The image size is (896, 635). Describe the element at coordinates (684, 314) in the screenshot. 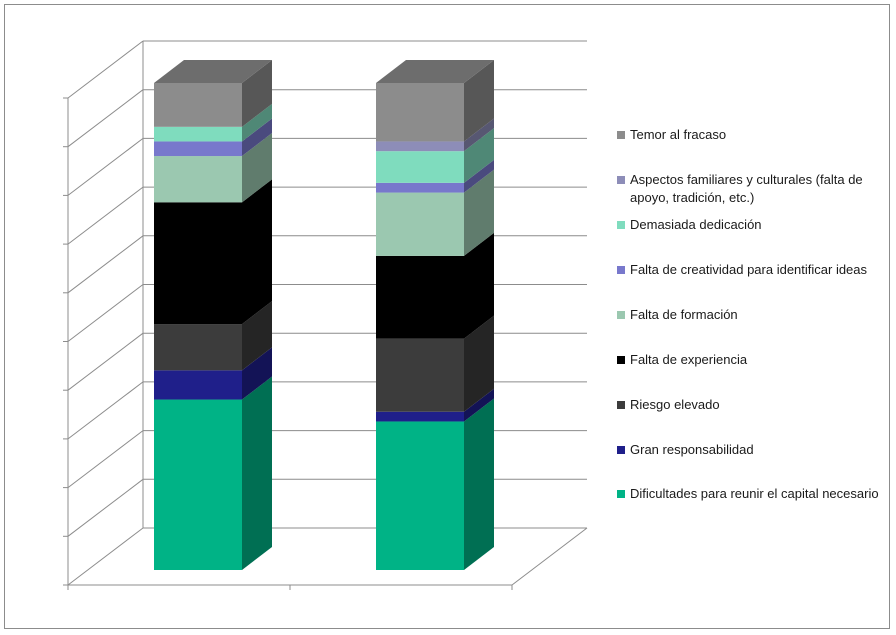

I see `legend-label: Falta de formación` at that location.